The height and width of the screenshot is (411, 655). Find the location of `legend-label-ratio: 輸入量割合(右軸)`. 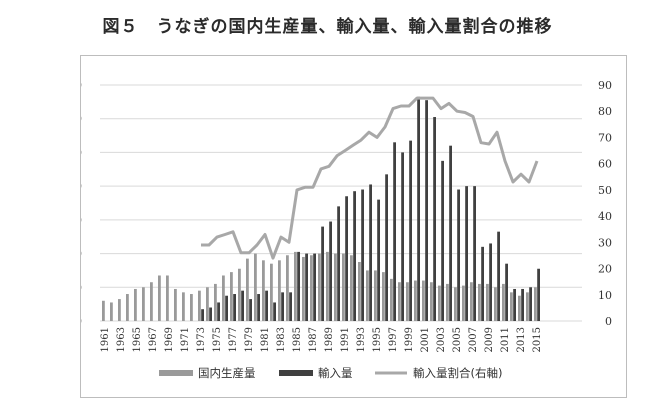

legend-label-ratio: 輸入量割合(右軸) is located at coordinates (457, 373).